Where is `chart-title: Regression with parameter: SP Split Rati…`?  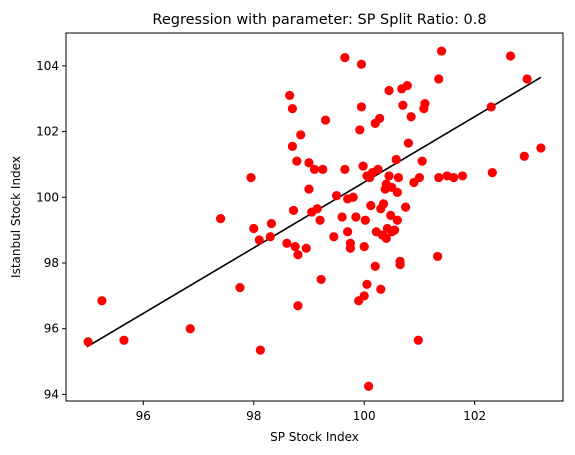
chart-title: Regression with parameter: SP Split Rati… is located at coordinates (319, 20).